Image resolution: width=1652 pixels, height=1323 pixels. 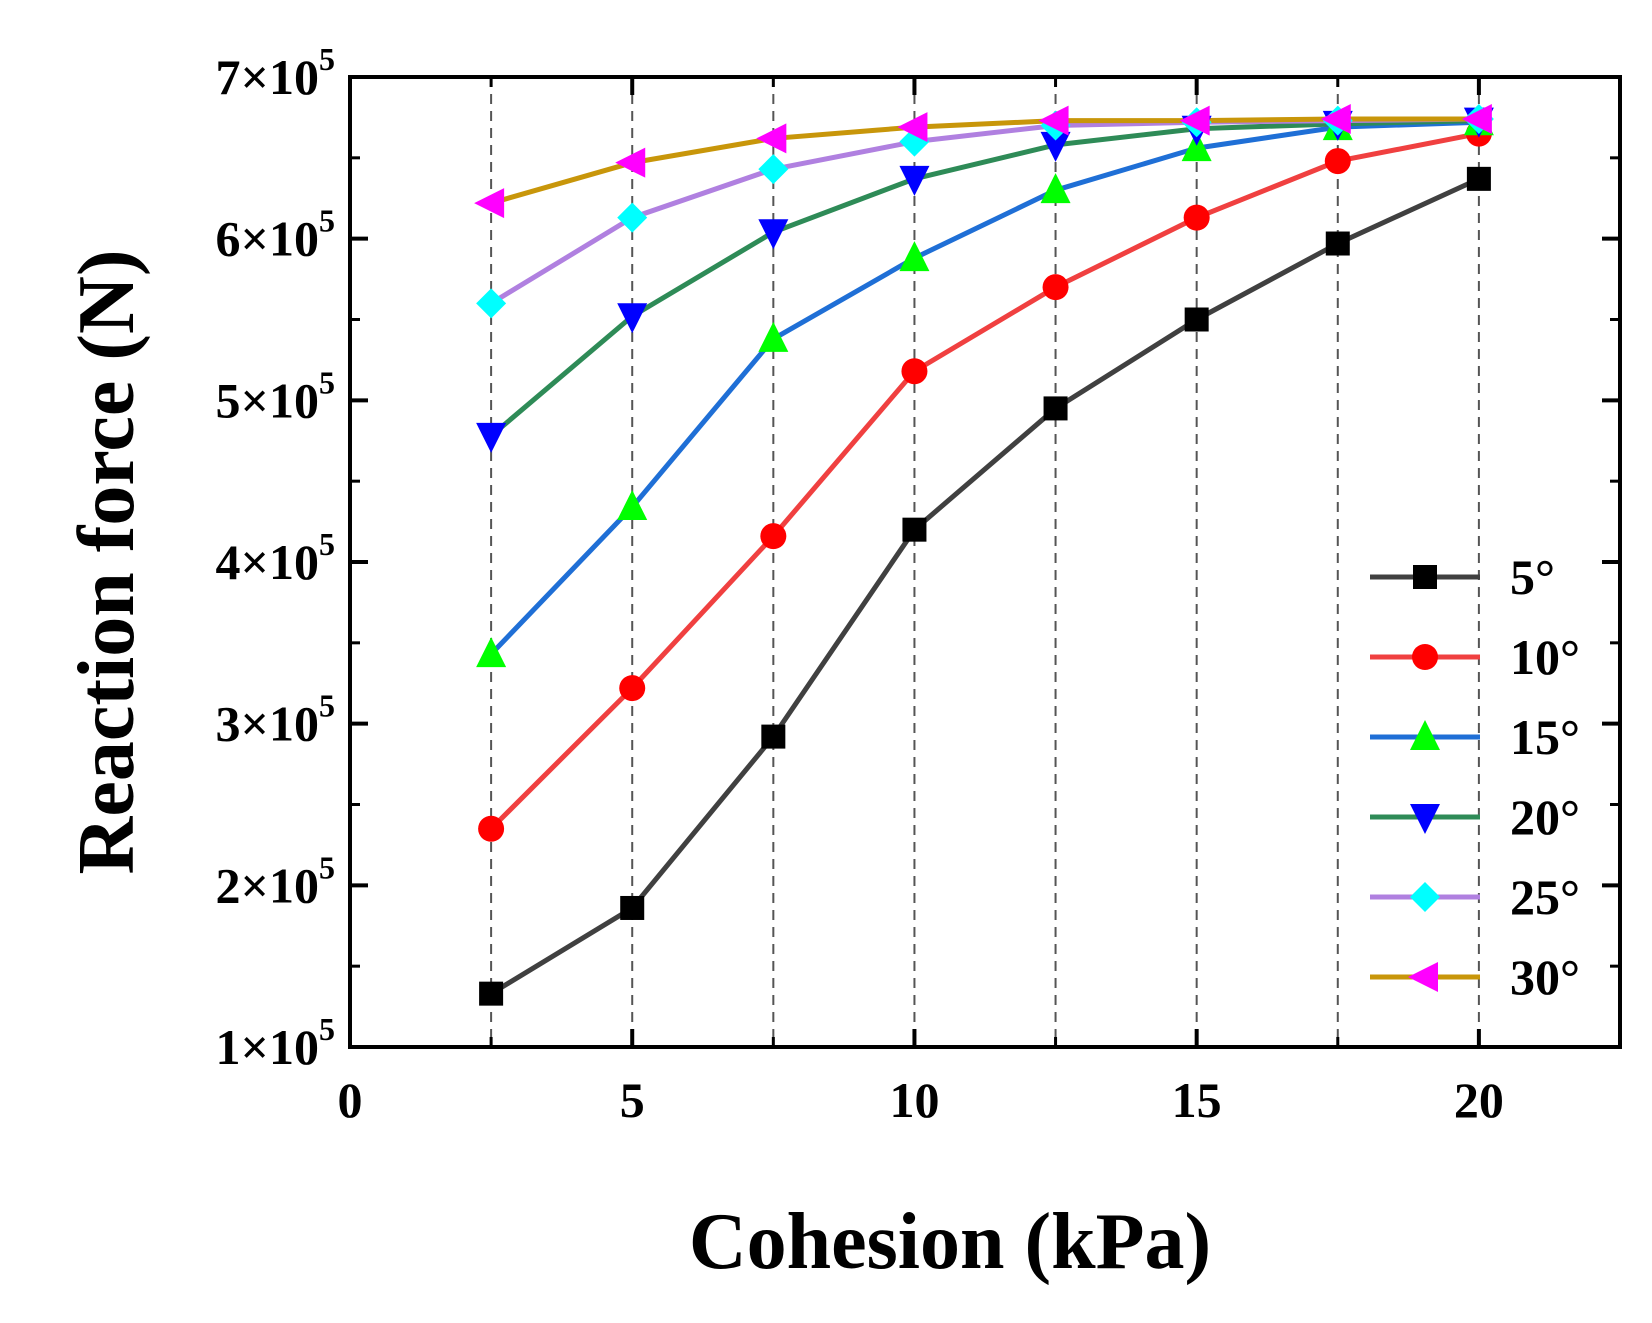 I want to click on legend-label: 10°, so click(x=1545, y=657).